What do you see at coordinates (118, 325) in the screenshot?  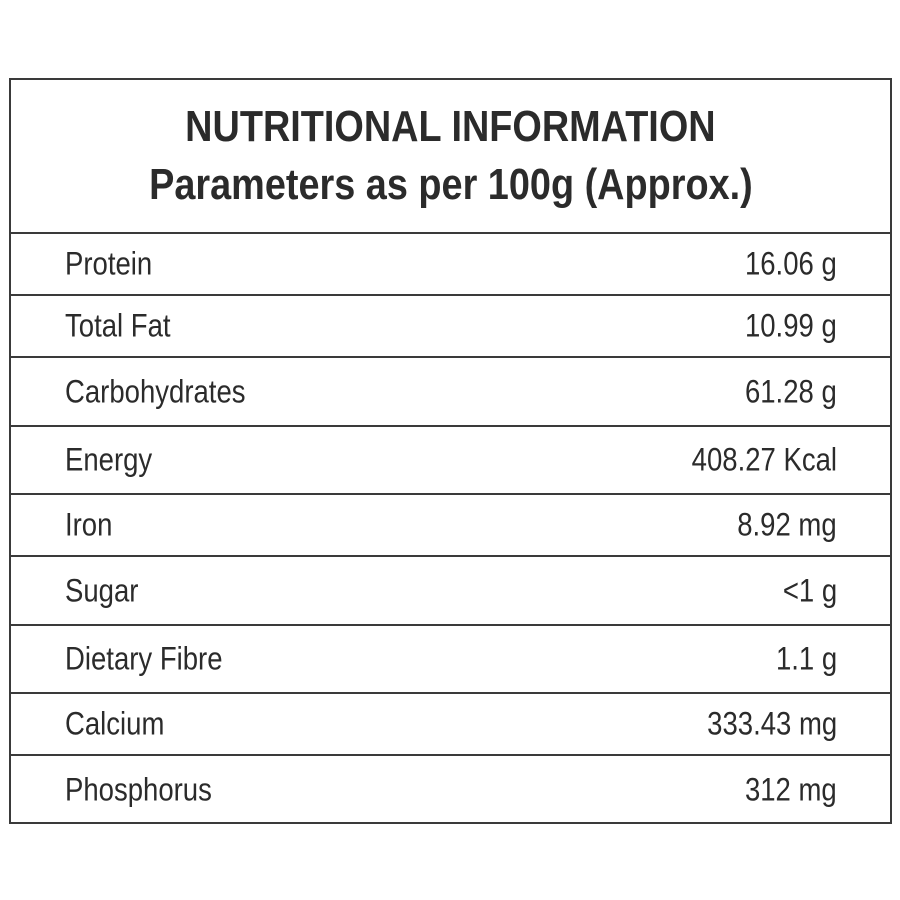 I see `row-label: Total Fat` at bounding box center [118, 325].